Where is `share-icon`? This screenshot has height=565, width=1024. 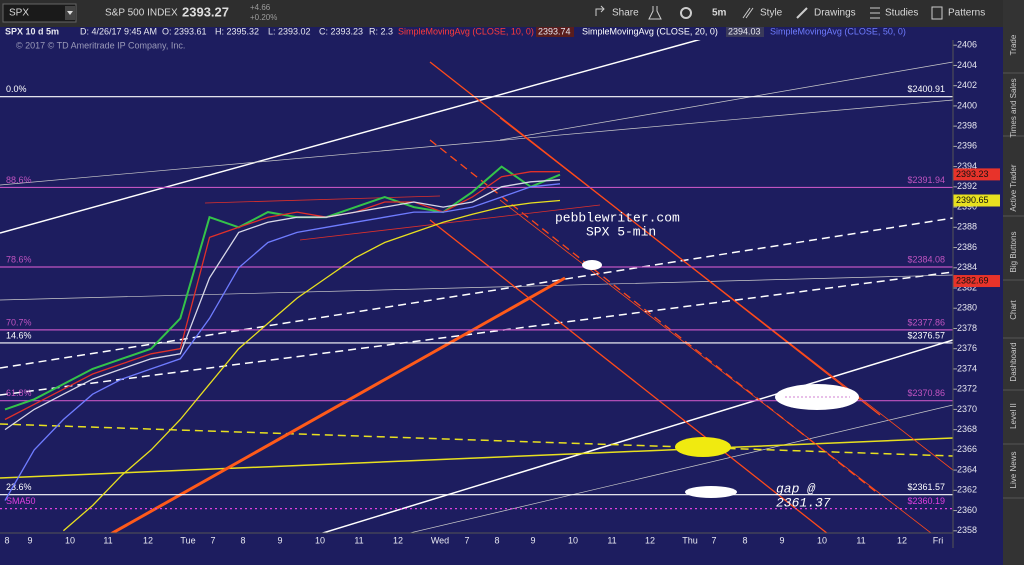 share-icon is located at coordinates (600, 10).